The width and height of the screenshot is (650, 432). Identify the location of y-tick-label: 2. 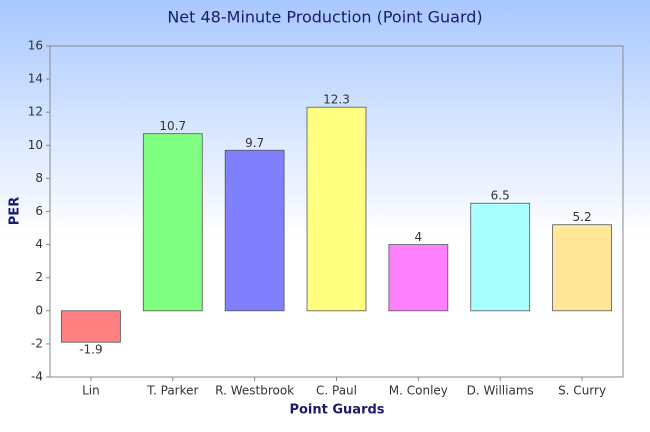
(39, 277).